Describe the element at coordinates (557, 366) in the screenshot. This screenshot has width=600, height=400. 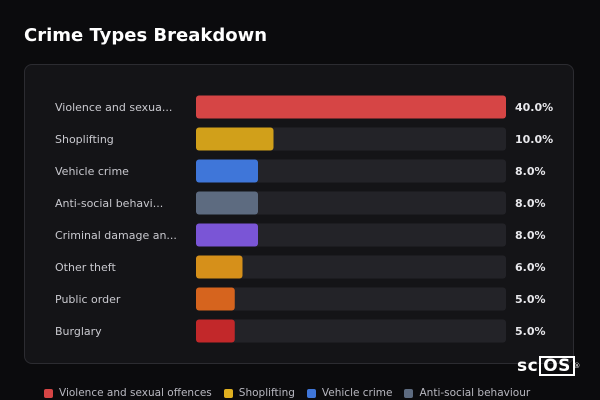
I see `logo-boxed-text: OS` at that location.